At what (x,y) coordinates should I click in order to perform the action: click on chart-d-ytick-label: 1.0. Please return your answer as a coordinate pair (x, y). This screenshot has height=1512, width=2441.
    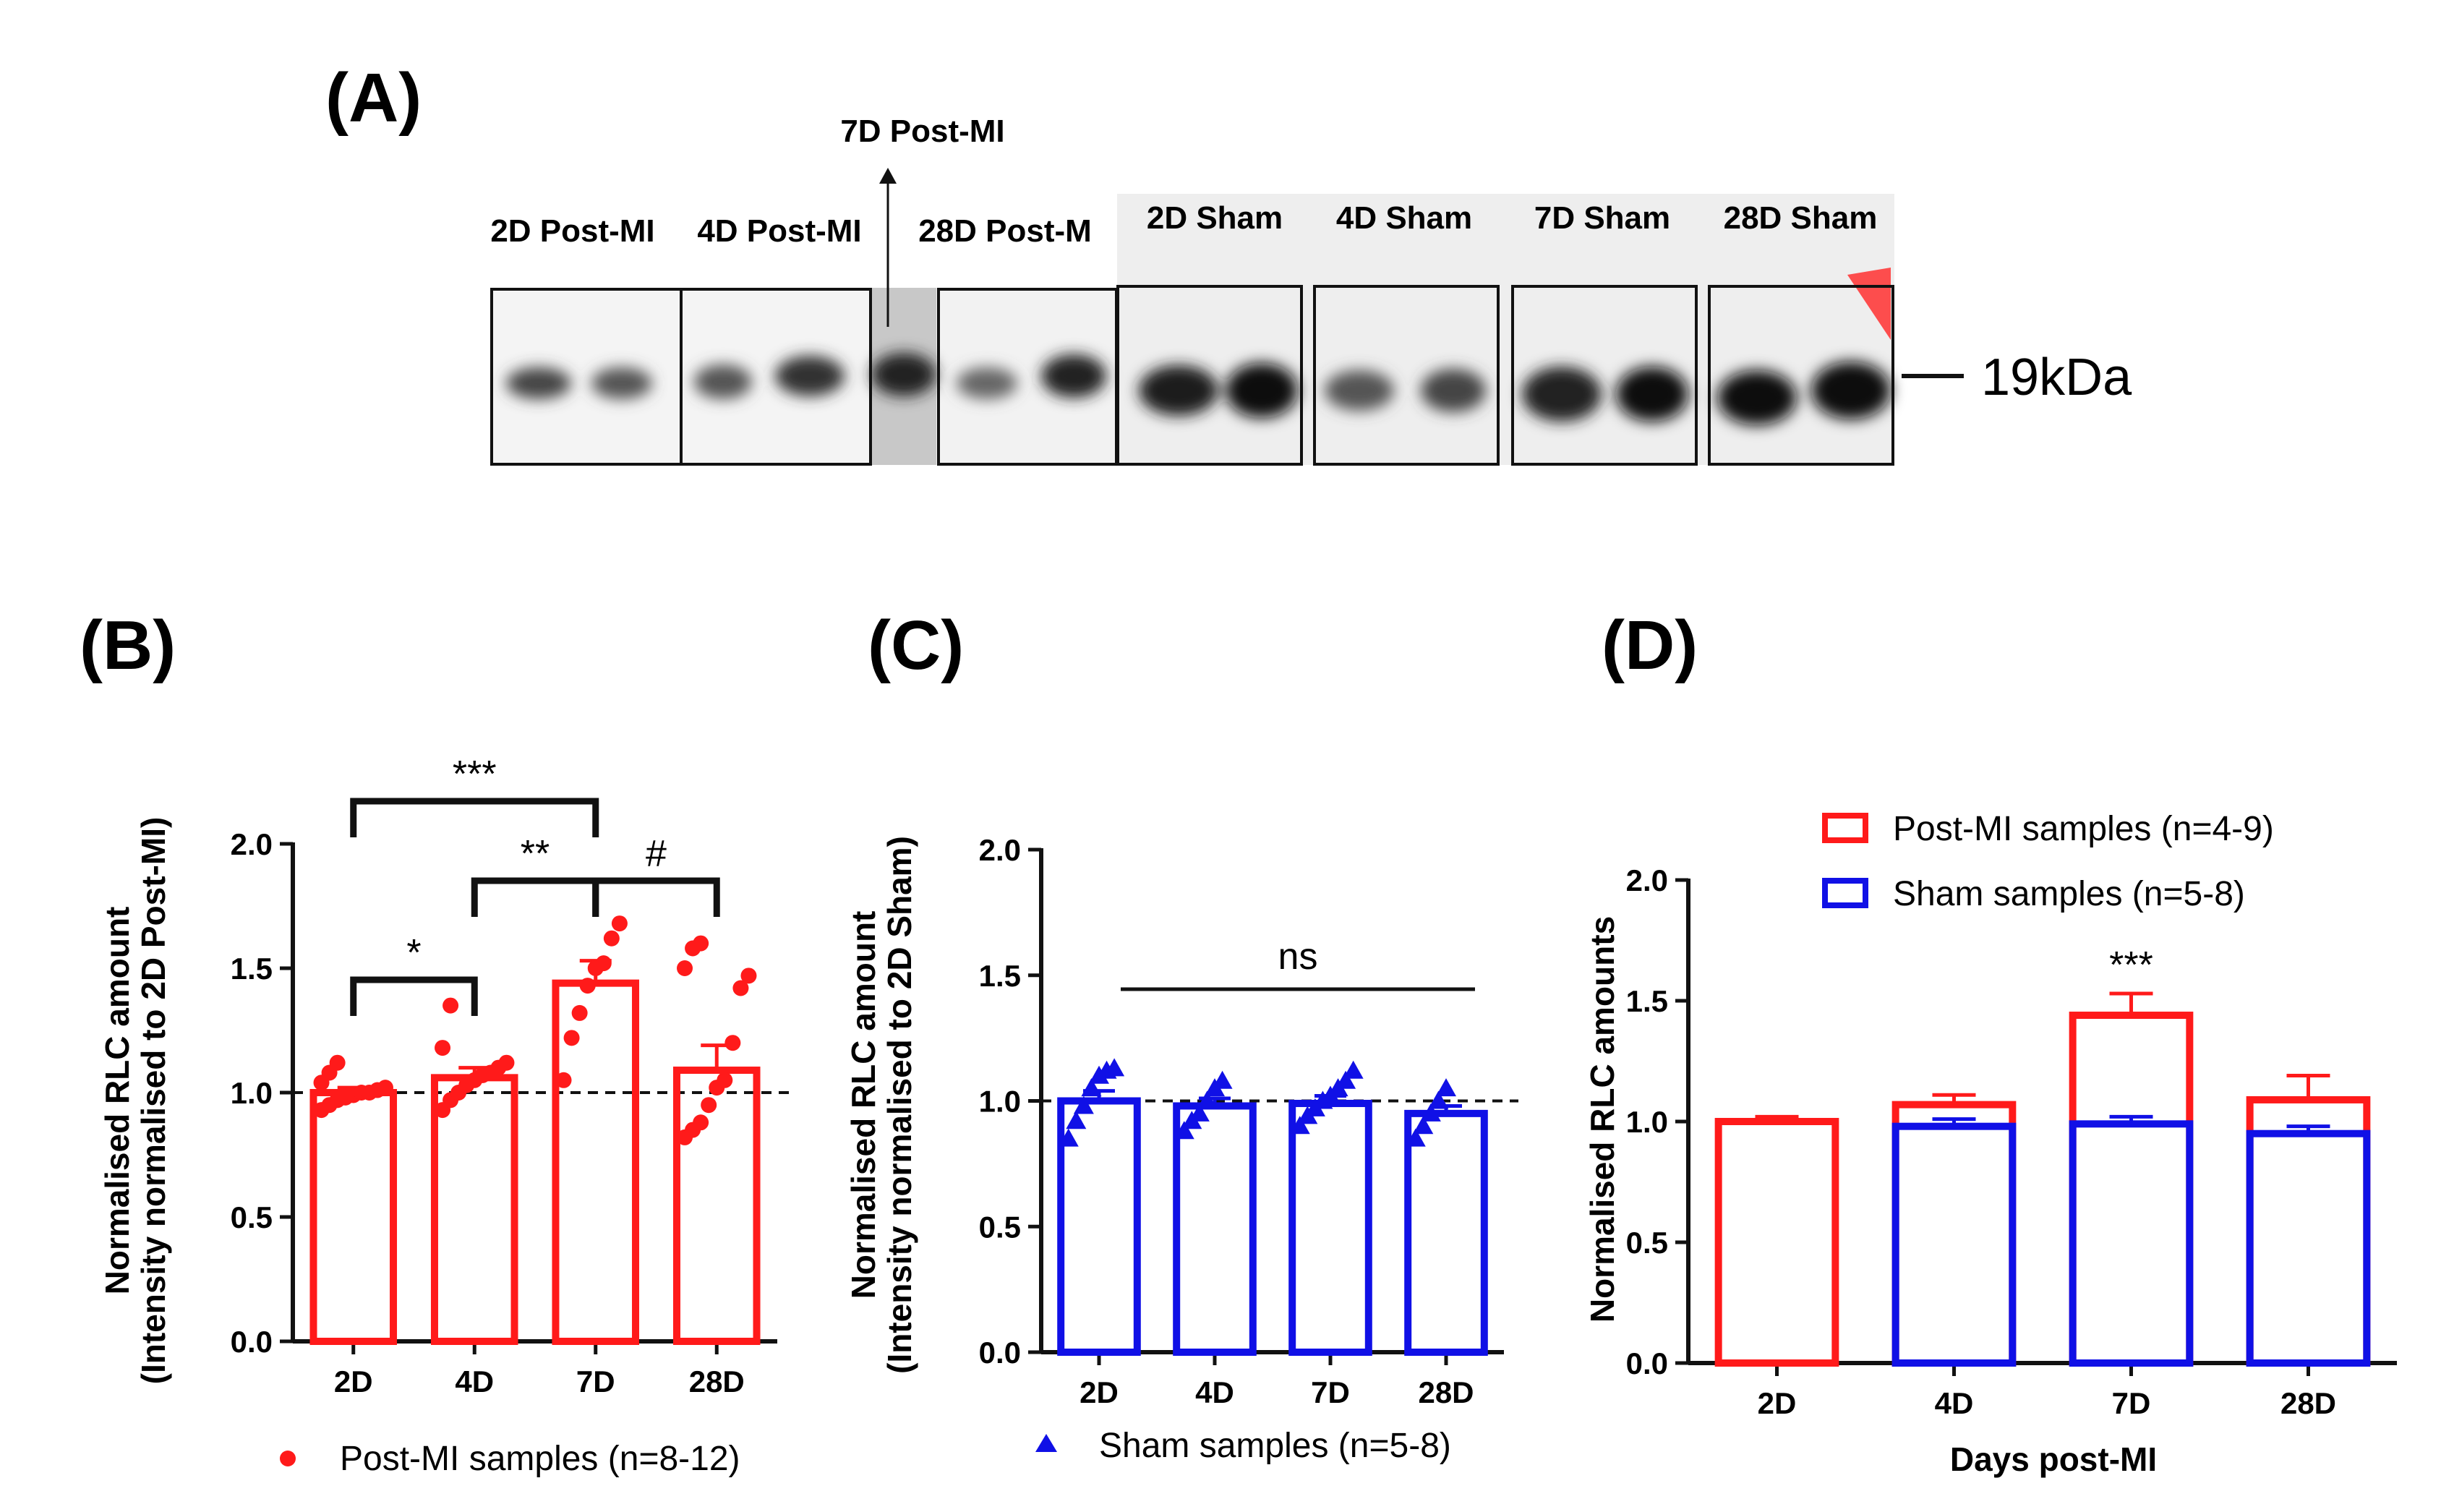
    Looking at the image, I should click on (1647, 1122).